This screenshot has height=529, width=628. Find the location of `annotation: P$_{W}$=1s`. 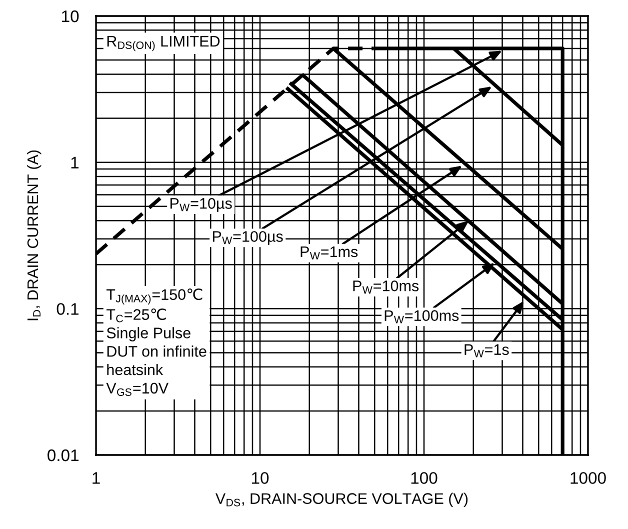

annotation: P$_{W}$=1s is located at coordinates (486, 351).